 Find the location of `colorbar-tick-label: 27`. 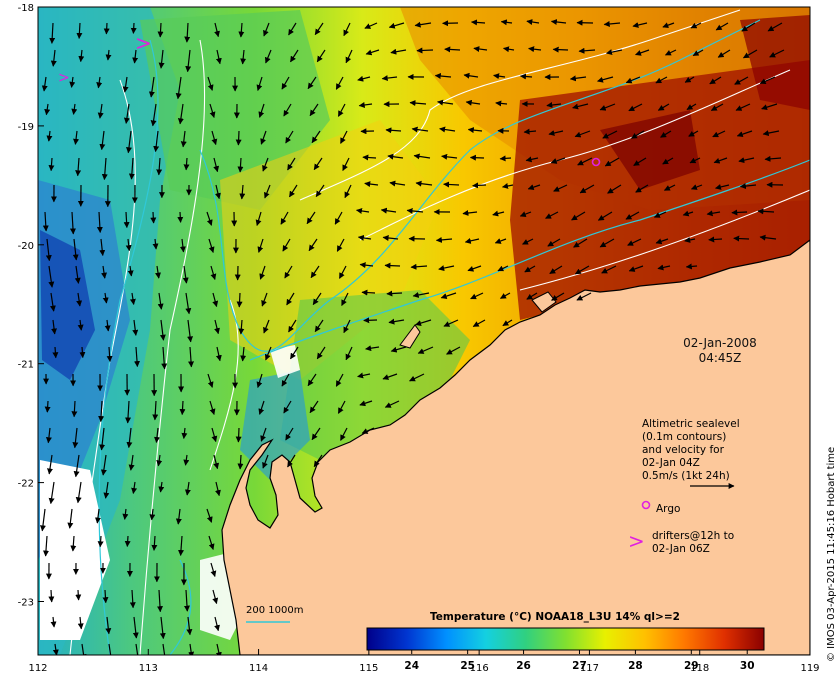

colorbar-tick-label: 27 is located at coordinates (579, 666).